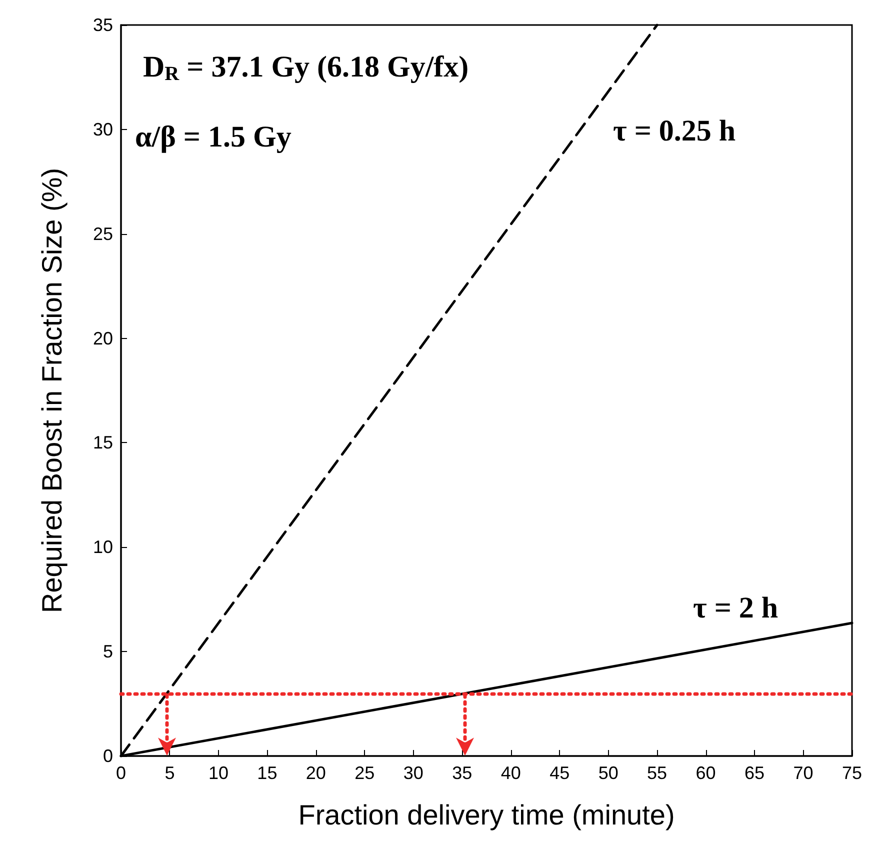  What do you see at coordinates (706, 773) in the screenshot?
I see `x-tick-label: 60` at bounding box center [706, 773].